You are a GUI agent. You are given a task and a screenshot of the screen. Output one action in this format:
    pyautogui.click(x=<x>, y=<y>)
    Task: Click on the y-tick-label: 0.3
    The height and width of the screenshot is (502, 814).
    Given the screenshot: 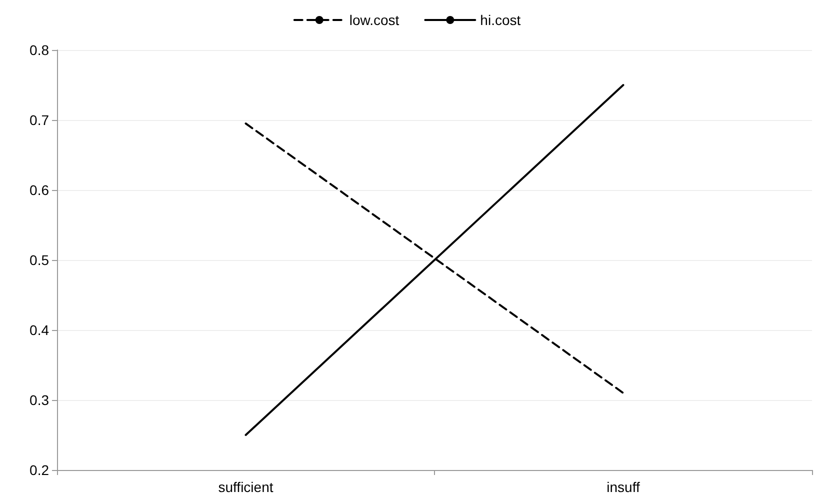 What is the action you would take?
    pyautogui.click(x=40, y=400)
    